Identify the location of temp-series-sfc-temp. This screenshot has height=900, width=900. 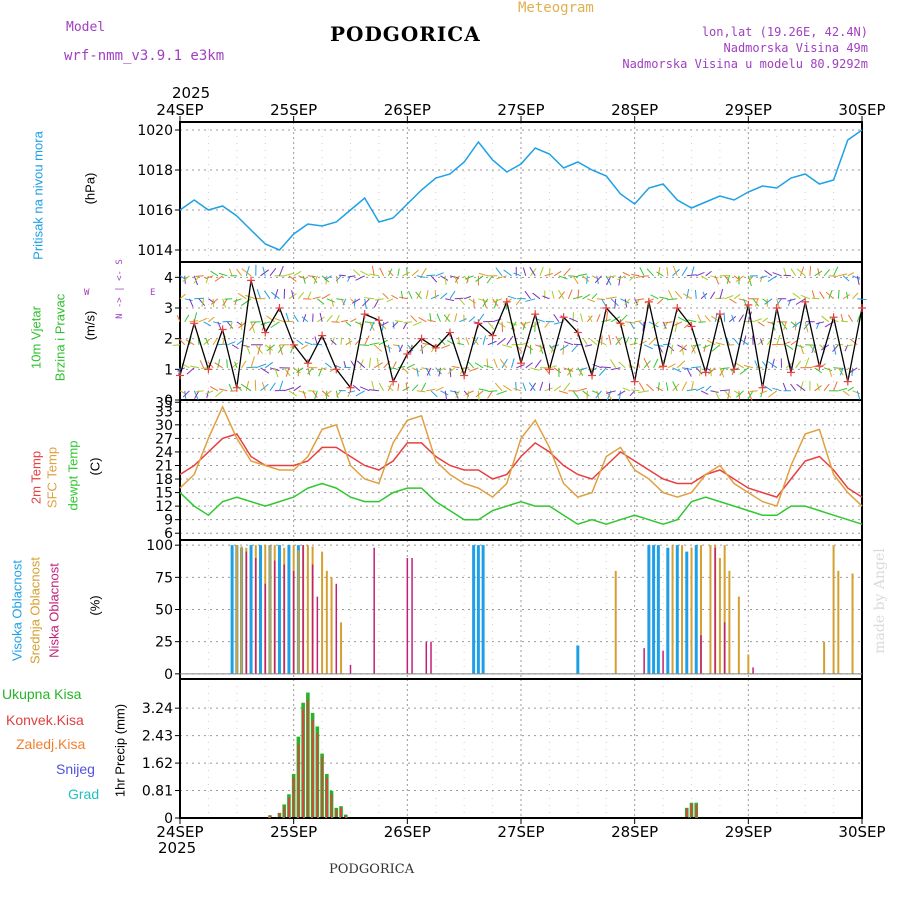
(521, 456).